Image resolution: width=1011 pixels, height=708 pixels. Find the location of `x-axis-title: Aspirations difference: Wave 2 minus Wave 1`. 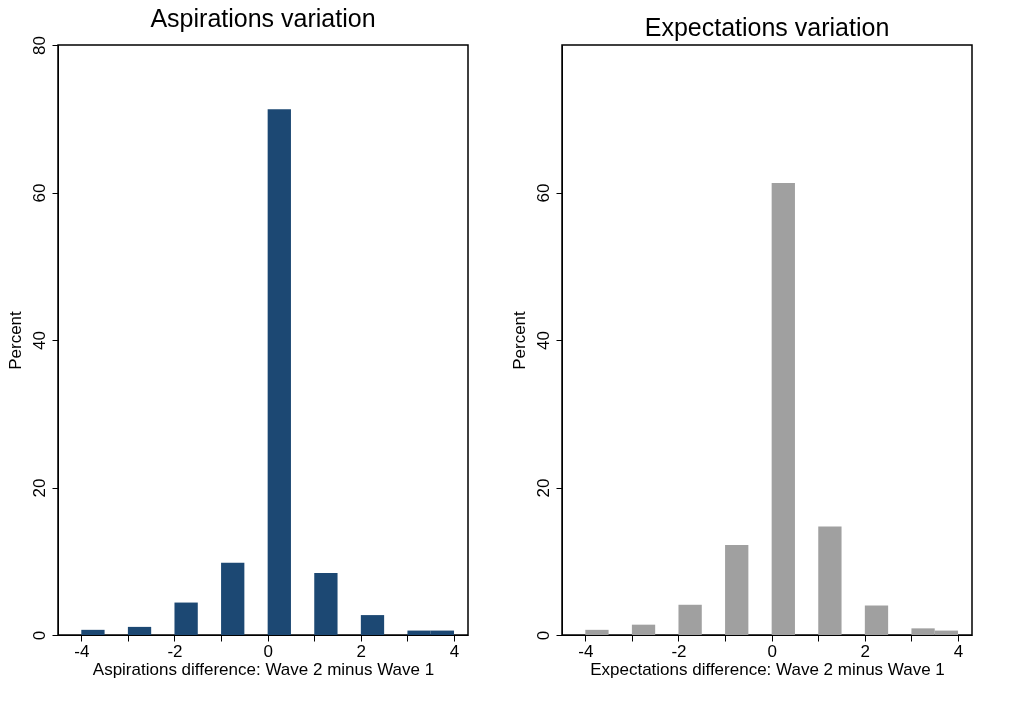

x-axis-title: Aspirations difference: Wave 2 minus Wave 1 is located at coordinates (263, 669).